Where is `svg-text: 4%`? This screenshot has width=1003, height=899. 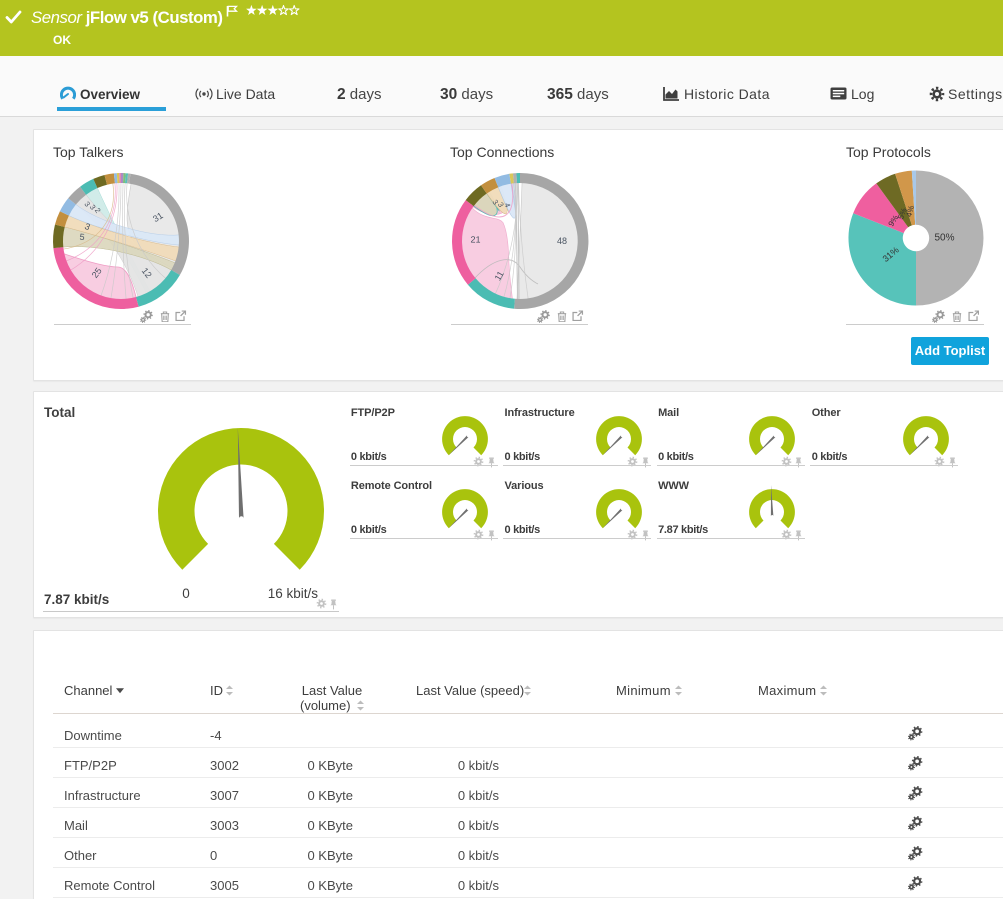 svg-text: 4% is located at coordinates (910, 211).